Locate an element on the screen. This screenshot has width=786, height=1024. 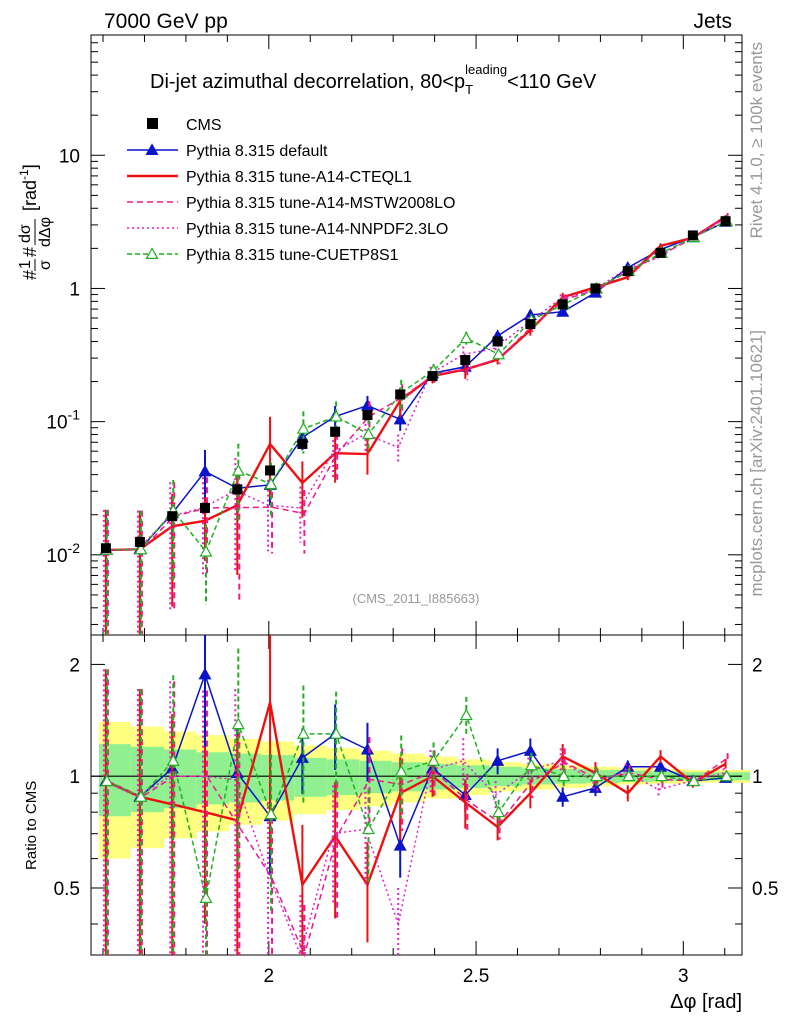
ratio-y-tick-label: 0.5 is located at coordinates (67, 889).